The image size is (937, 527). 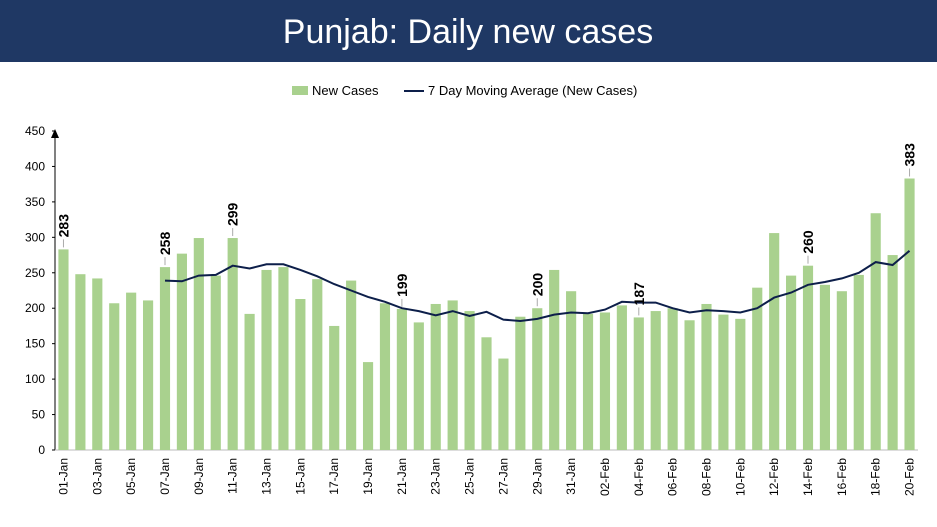 I want to click on x-tick-label: 11-Jan, so click(x=233, y=476).